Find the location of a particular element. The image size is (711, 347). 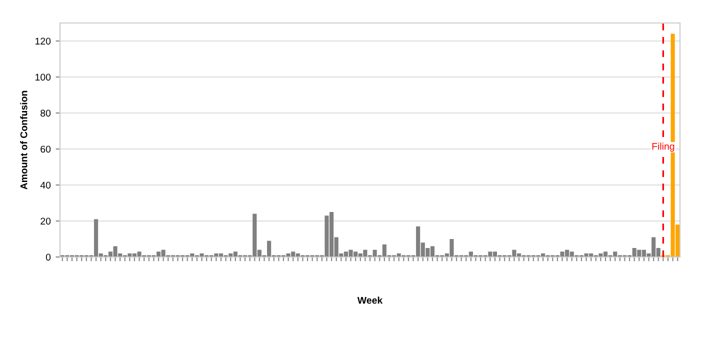

y-tick-label: 40 is located at coordinates (45, 185).